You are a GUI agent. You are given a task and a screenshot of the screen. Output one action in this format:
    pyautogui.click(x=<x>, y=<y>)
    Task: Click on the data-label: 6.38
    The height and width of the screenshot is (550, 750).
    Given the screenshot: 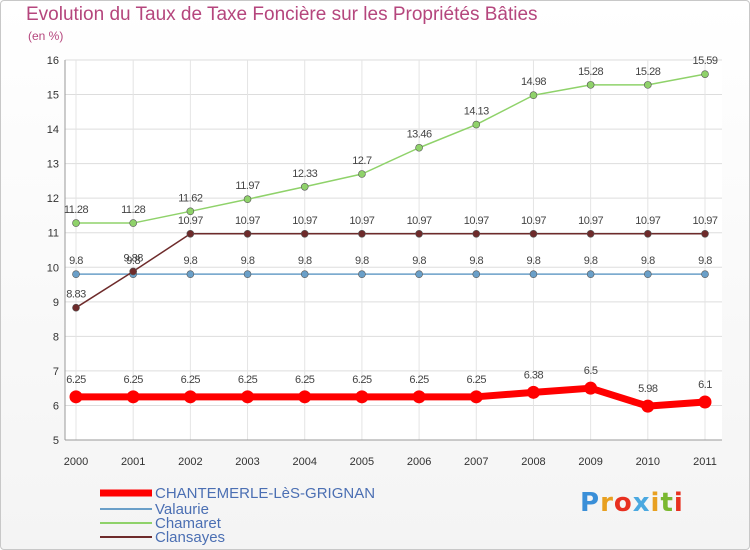 What is the action you would take?
    pyautogui.click(x=534, y=375)
    